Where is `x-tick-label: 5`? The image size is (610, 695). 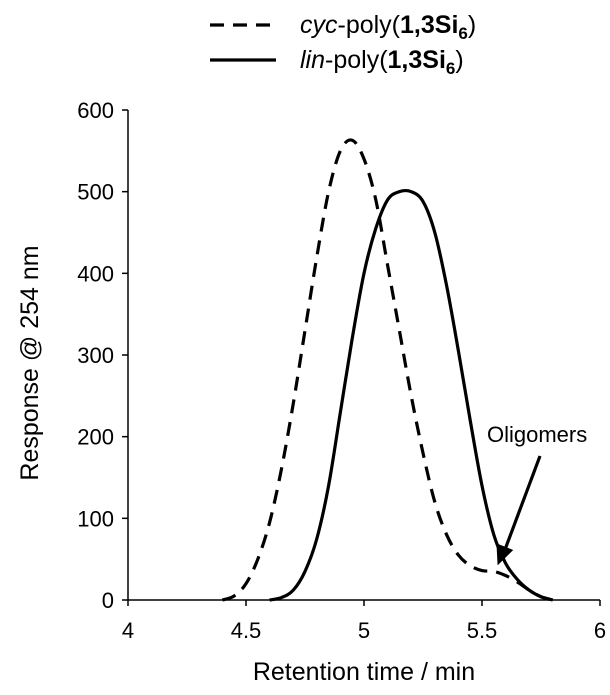 x-tick-label: 5 is located at coordinates (364, 630).